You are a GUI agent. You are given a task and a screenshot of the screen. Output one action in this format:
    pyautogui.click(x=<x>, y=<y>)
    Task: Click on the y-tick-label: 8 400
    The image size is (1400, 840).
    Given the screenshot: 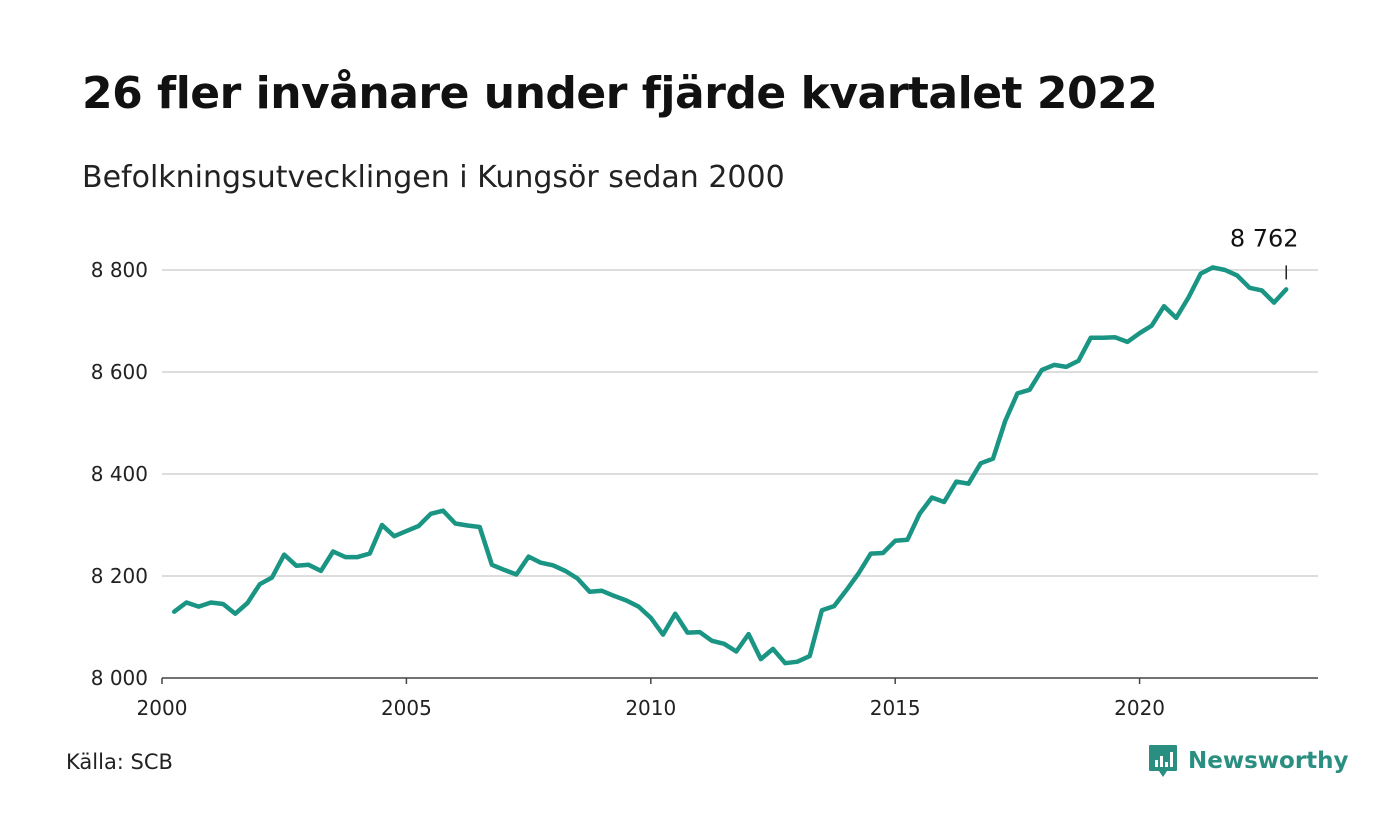 What is the action you would take?
    pyautogui.click(x=119, y=474)
    